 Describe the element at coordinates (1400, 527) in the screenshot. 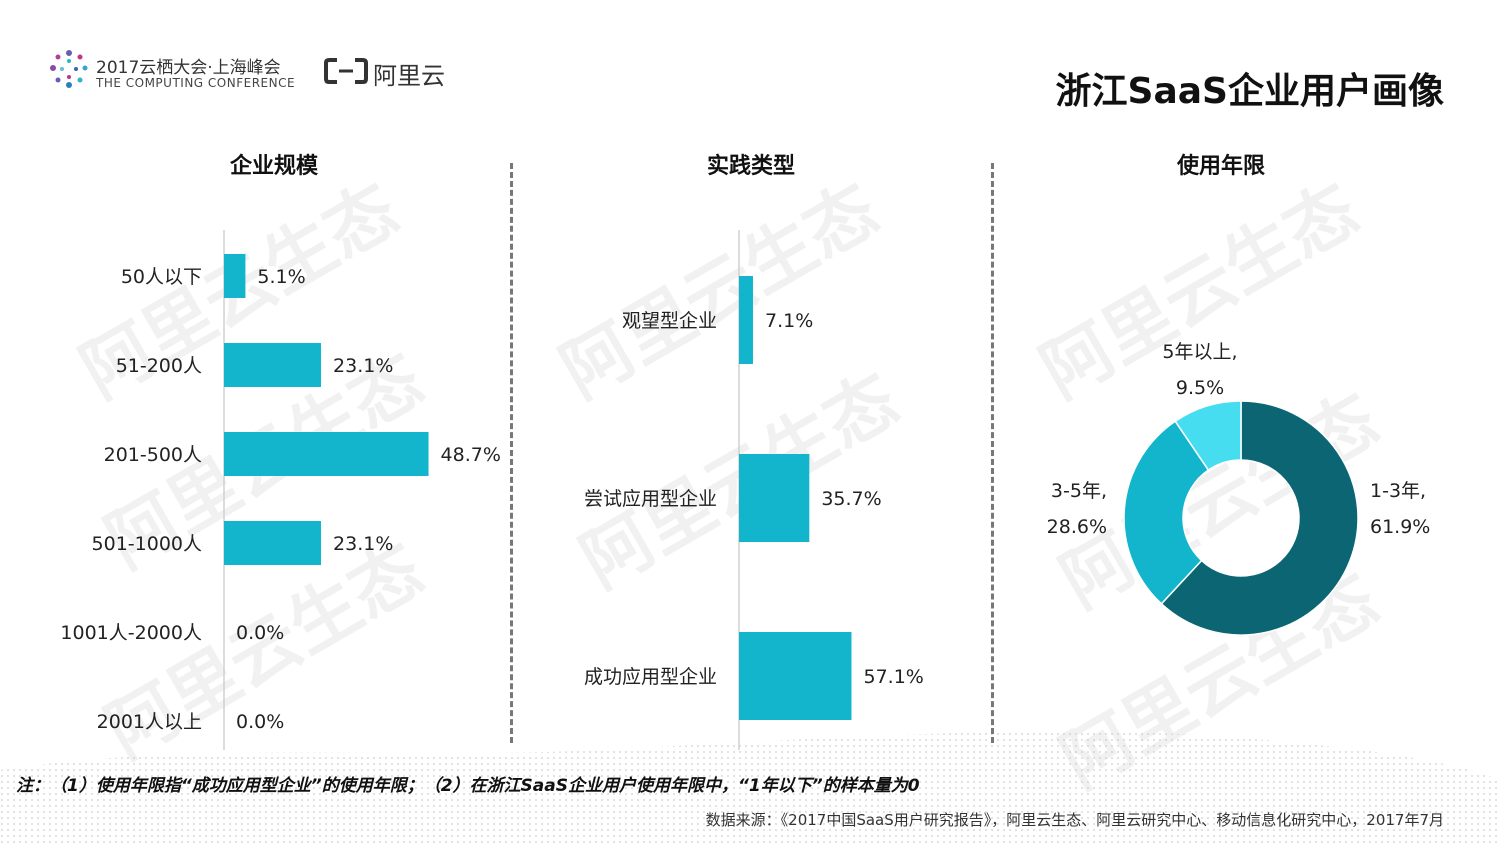

I see `slice-label: 61.9%` at that location.